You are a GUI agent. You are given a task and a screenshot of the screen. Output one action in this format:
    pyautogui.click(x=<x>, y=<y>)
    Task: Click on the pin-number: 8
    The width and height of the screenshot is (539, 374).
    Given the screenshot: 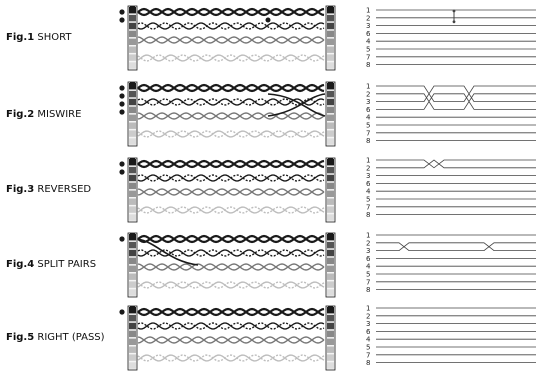 What is the action you would take?
    pyautogui.click(x=368, y=215)
    